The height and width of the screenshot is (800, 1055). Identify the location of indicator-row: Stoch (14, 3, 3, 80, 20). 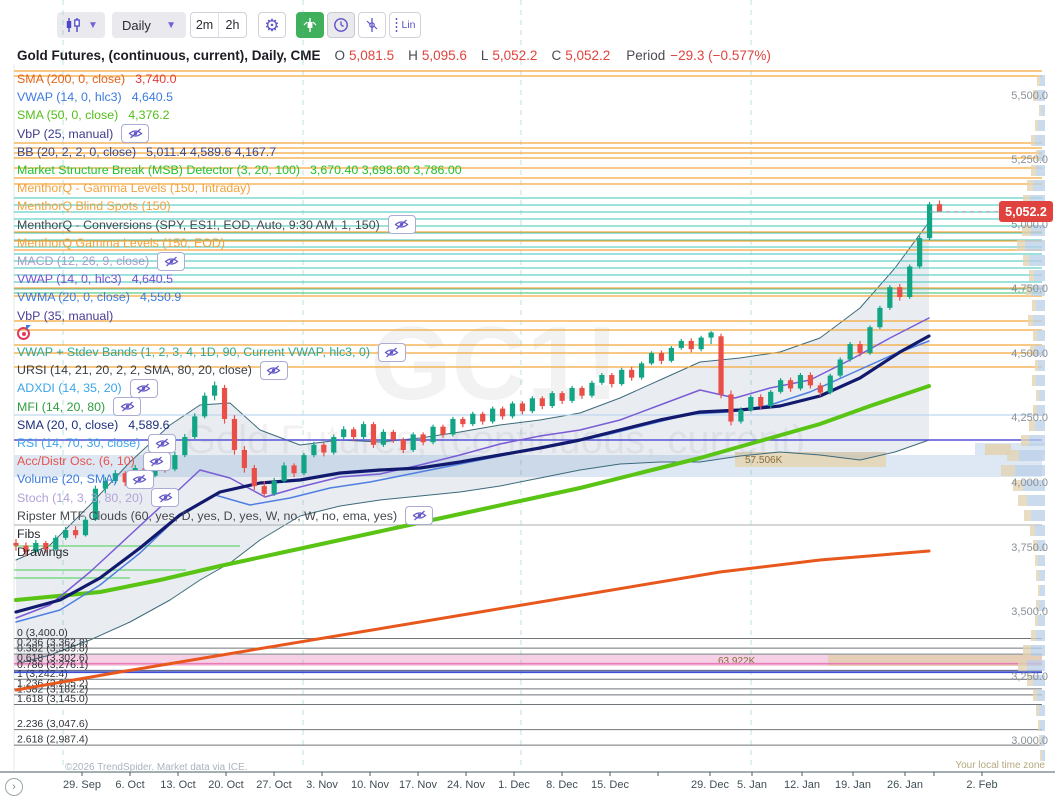
(98, 498).